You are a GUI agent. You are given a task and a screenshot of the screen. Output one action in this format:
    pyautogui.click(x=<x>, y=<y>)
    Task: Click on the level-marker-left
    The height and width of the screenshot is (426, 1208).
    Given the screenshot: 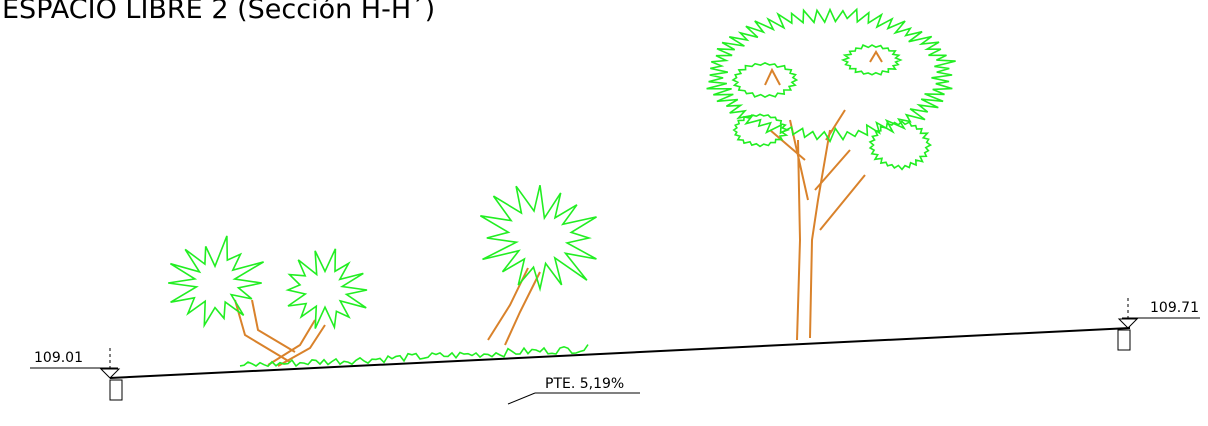 What is the action you would take?
    pyautogui.click(x=76, y=374)
    